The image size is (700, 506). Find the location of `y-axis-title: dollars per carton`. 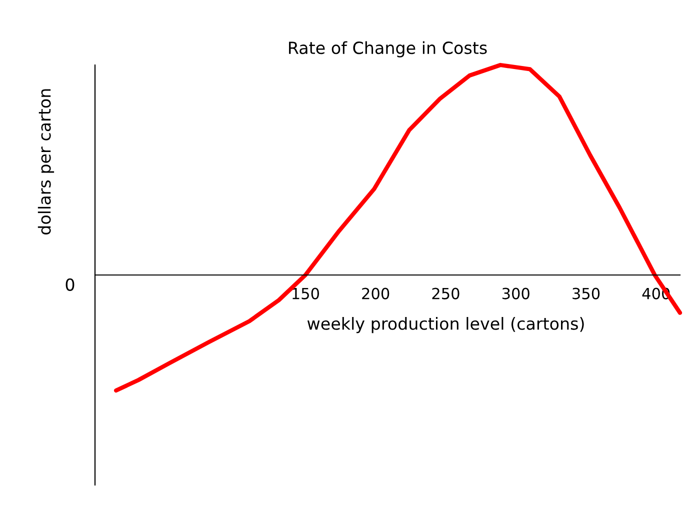

y-axis-title: dollars per carton is located at coordinates (46, 161).